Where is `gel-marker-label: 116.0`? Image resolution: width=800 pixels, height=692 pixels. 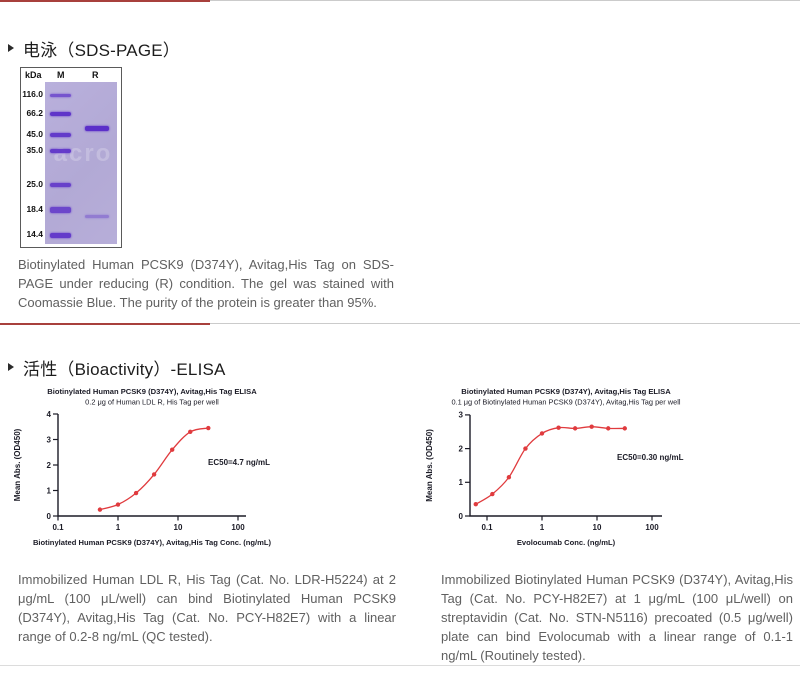
gel-marker-label: 116.0 is located at coordinates (32, 94).